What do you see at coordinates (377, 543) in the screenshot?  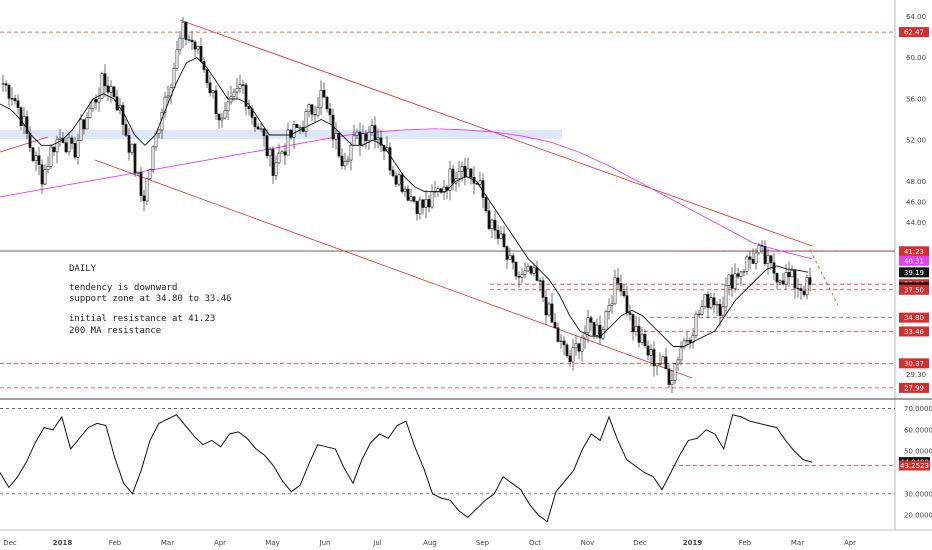 I see `x-tick-label: Jul` at bounding box center [377, 543].